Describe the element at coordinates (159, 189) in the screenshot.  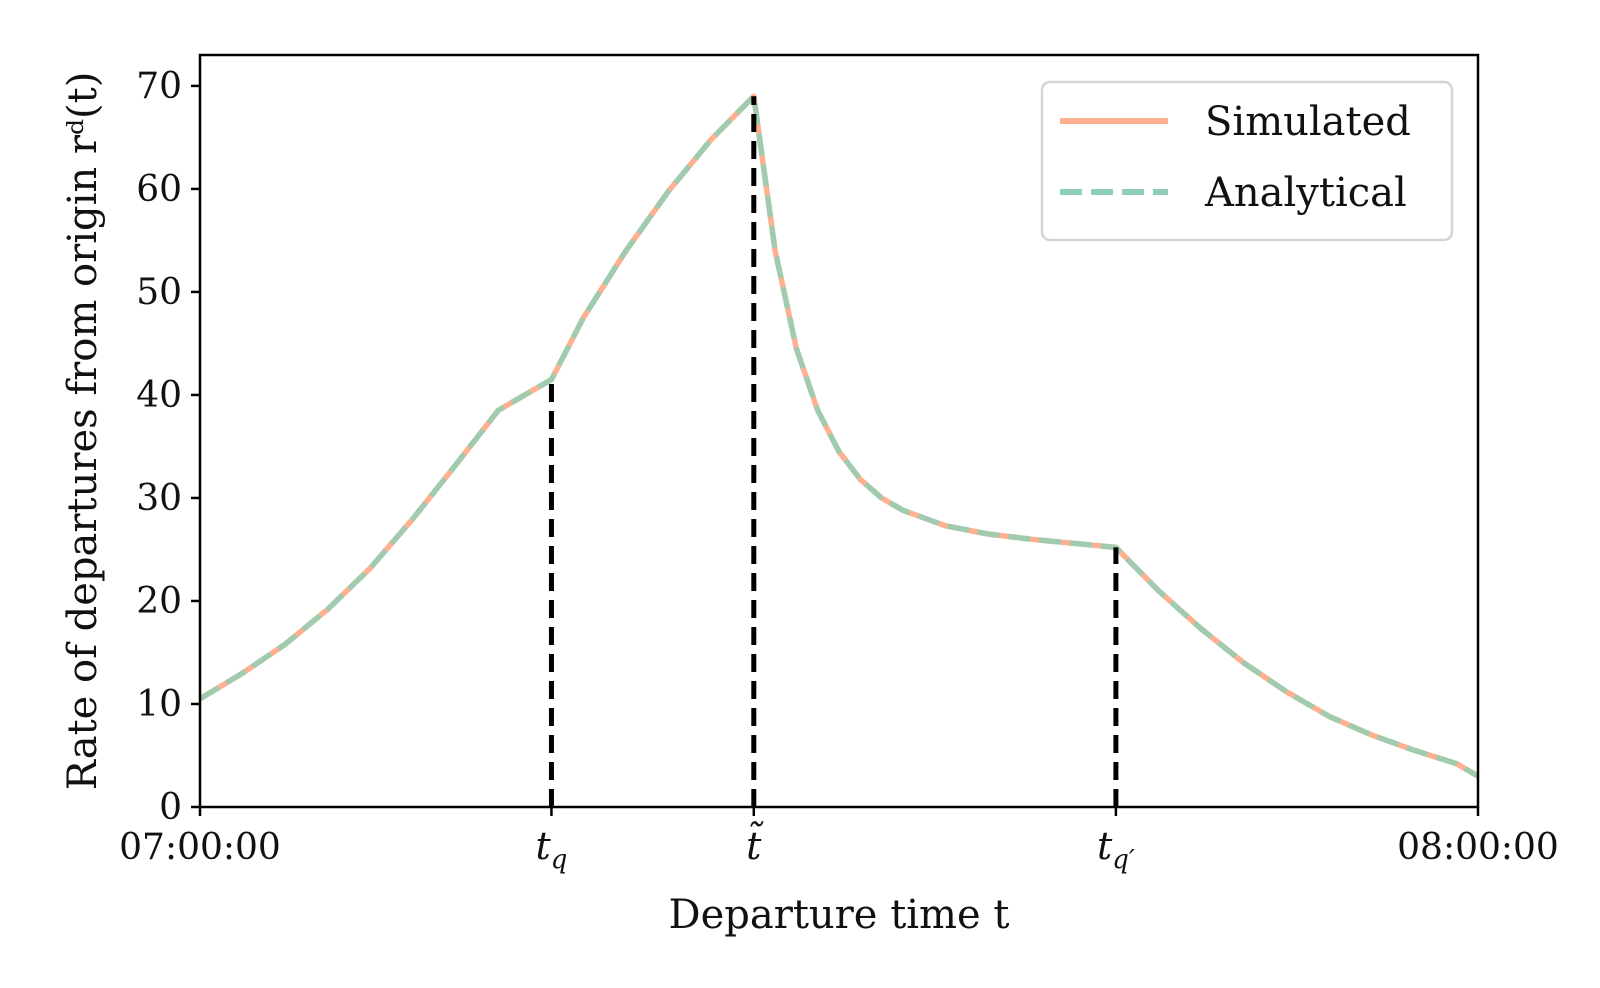
I see `y-tick-label: 60` at that location.